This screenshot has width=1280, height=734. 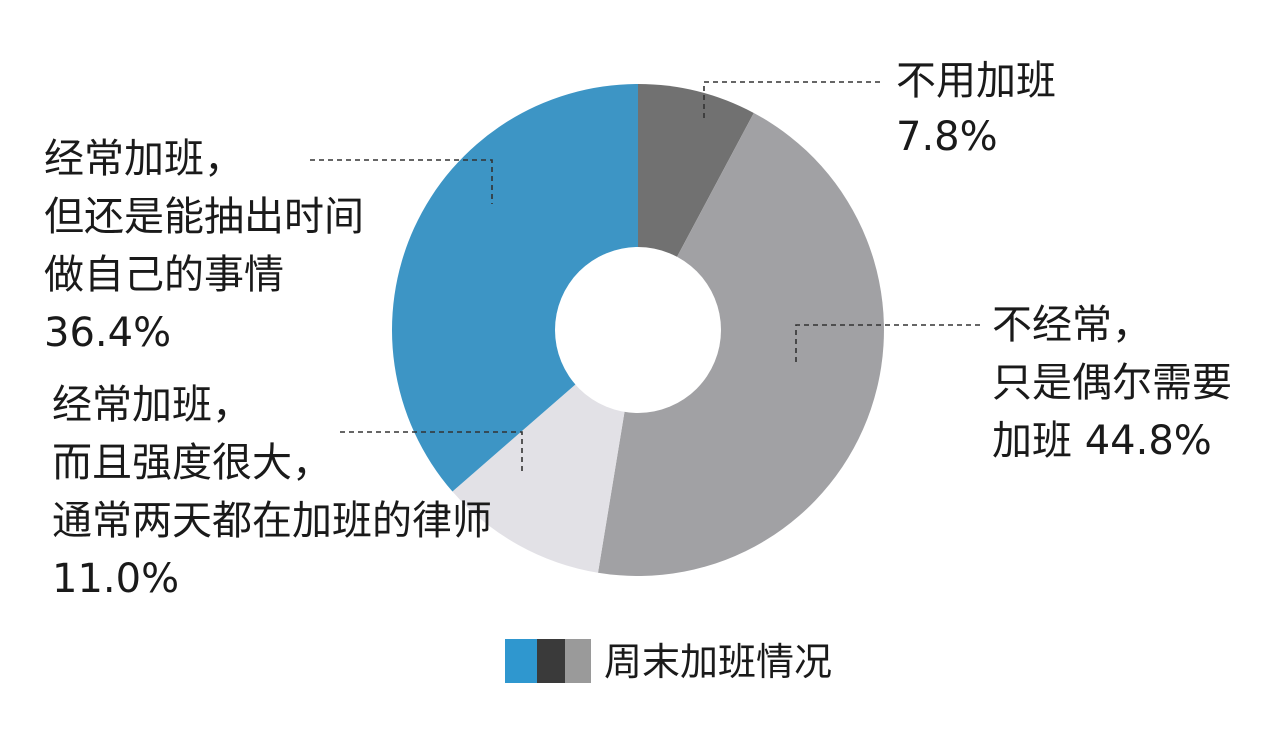 What do you see at coordinates (791, 101) in the screenshot?
I see `leader-line-no-overtime` at bounding box center [791, 101].